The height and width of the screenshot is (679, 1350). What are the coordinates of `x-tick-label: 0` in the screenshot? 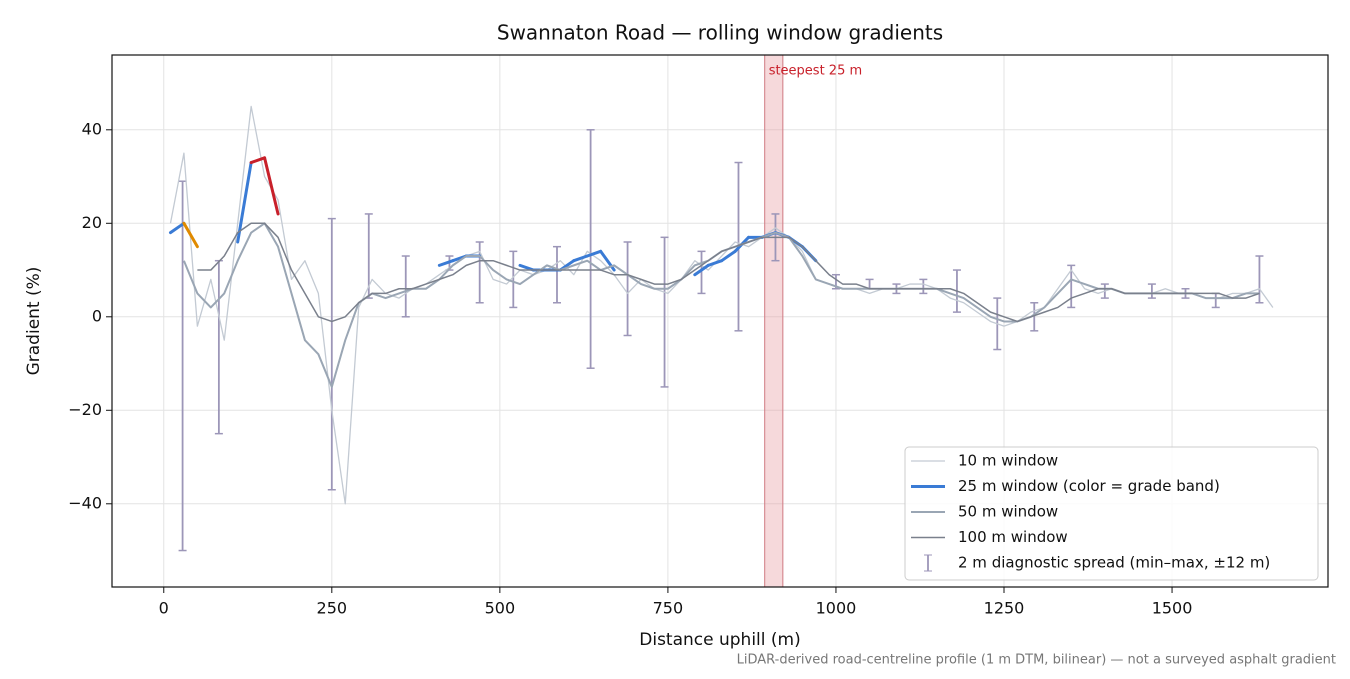 It's located at (164, 608).